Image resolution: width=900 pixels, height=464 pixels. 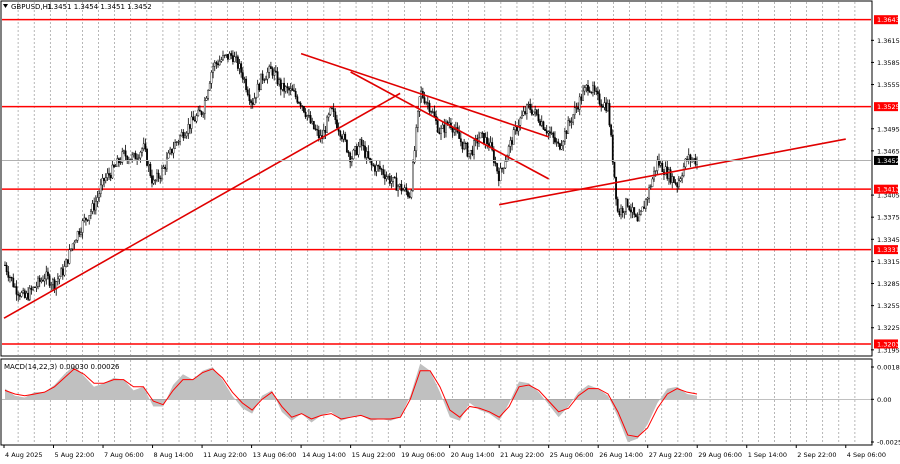 I want to click on macd-tick-label: 0.00, so click(x=884, y=400).